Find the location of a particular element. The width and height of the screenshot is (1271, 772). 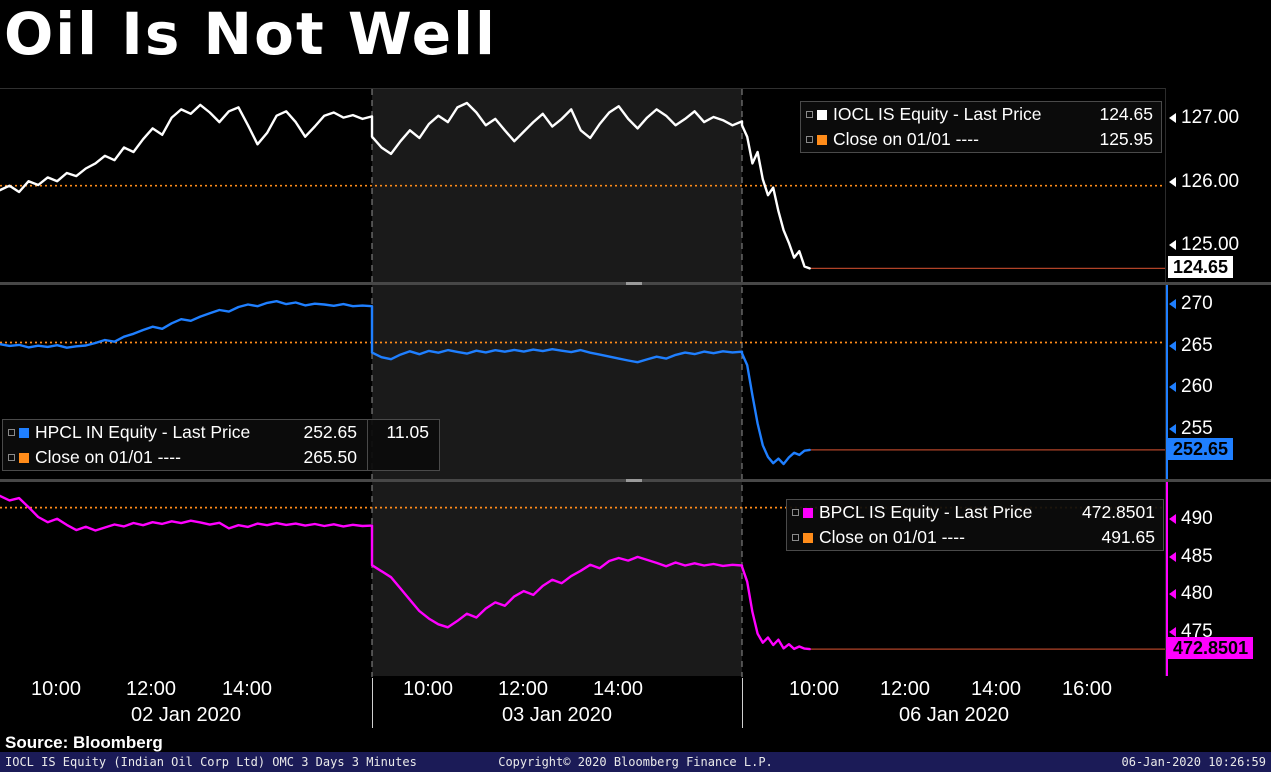

y-tick-label: 126.00 is located at coordinates (1204, 181).